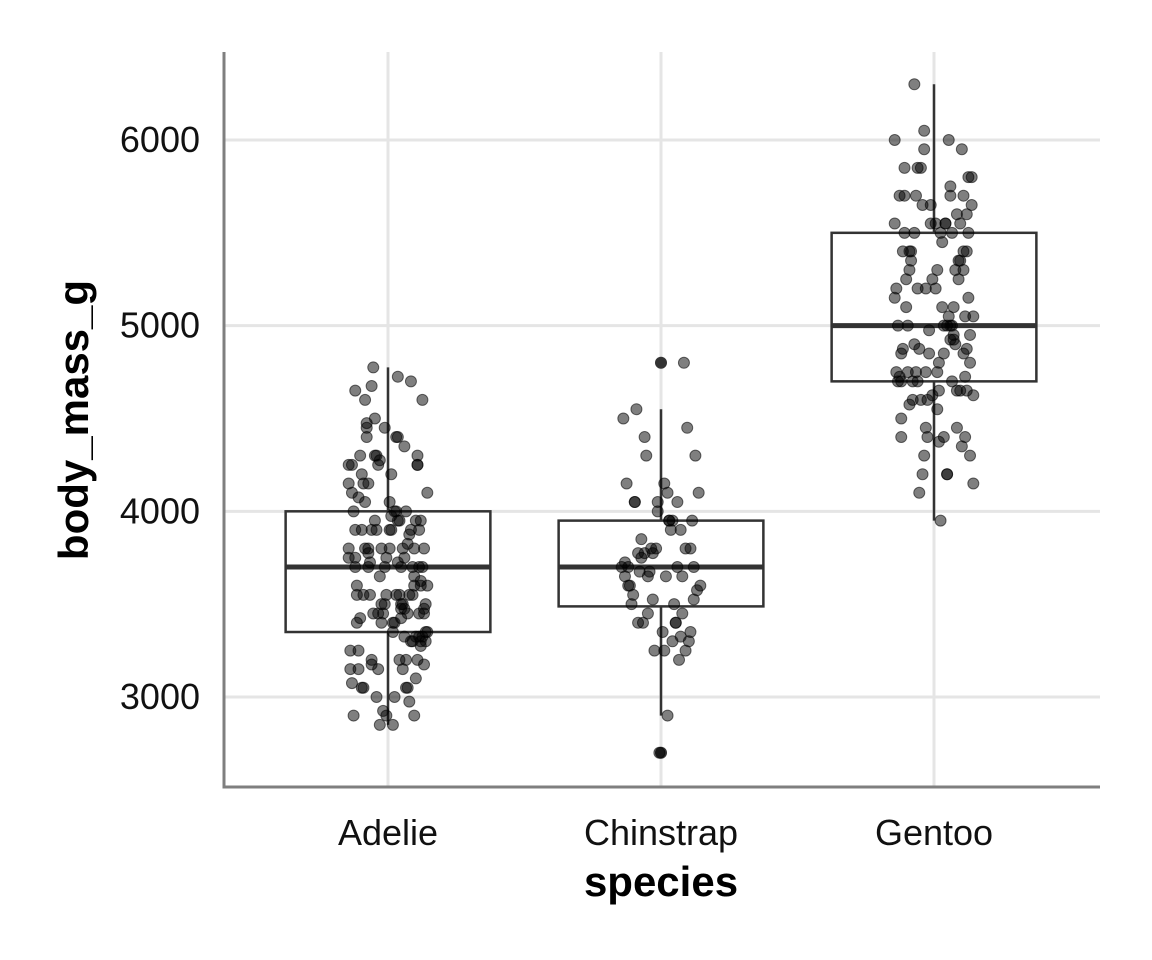 This screenshot has height=960, width=1152. I want to click on y-tick-label: 6000, so click(160, 139).